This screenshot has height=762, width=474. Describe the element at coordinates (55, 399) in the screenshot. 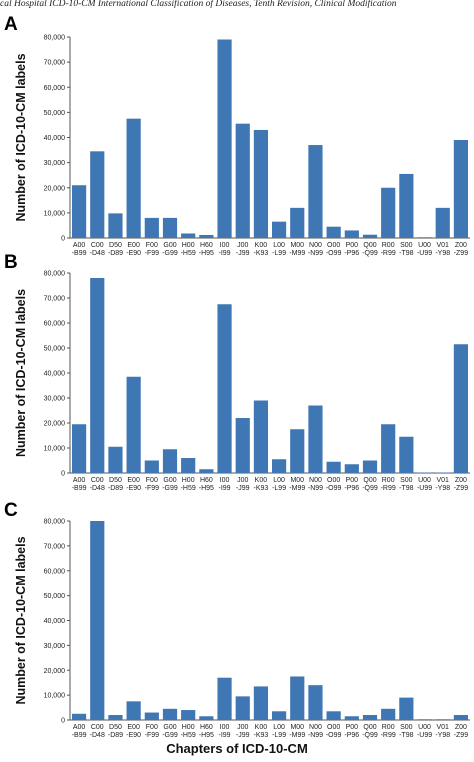

I see `panel-b-y-tick-label: 30,000` at that location.